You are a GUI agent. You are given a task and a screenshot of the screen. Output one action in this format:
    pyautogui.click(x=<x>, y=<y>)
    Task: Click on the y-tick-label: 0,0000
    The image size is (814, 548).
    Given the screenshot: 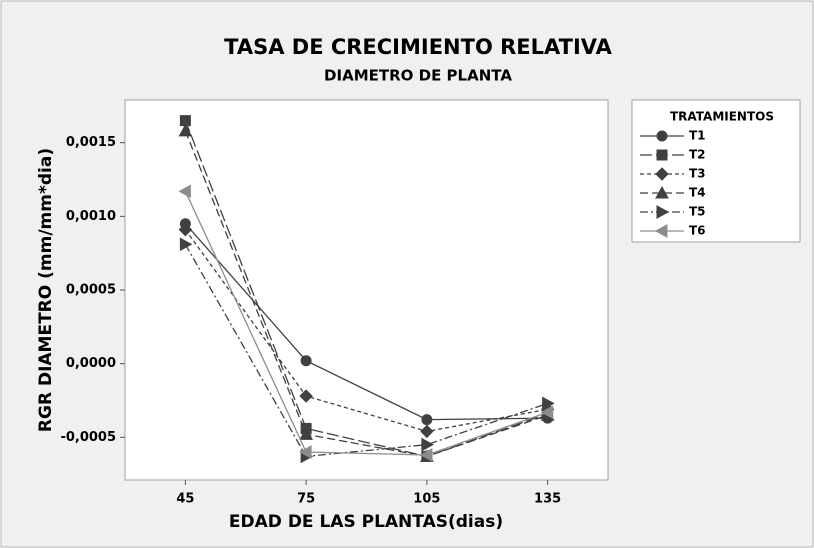 What is the action you would take?
    pyautogui.click(x=91, y=363)
    